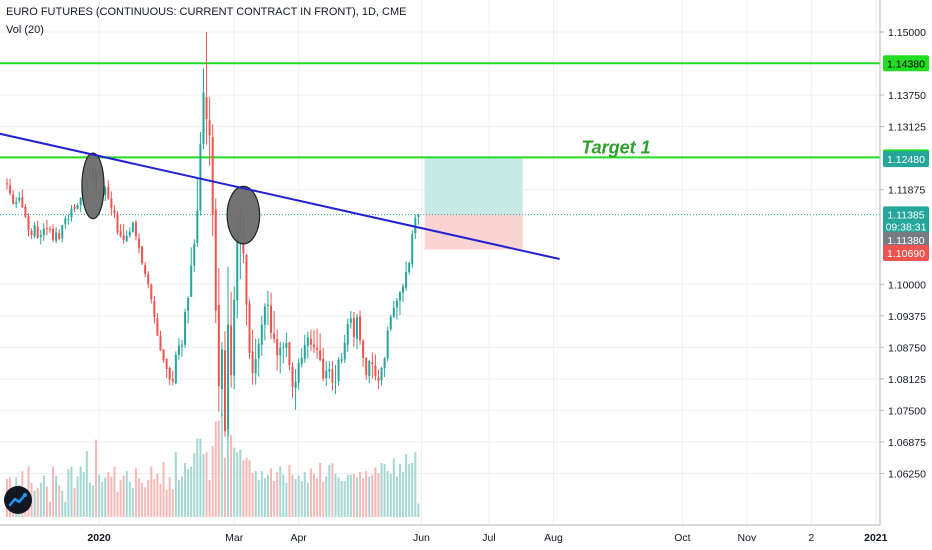  What do you see at coordinates (682, 538) in the screenshot?
I see `time-tick-label: Oct` at bounding box center [682, 538].